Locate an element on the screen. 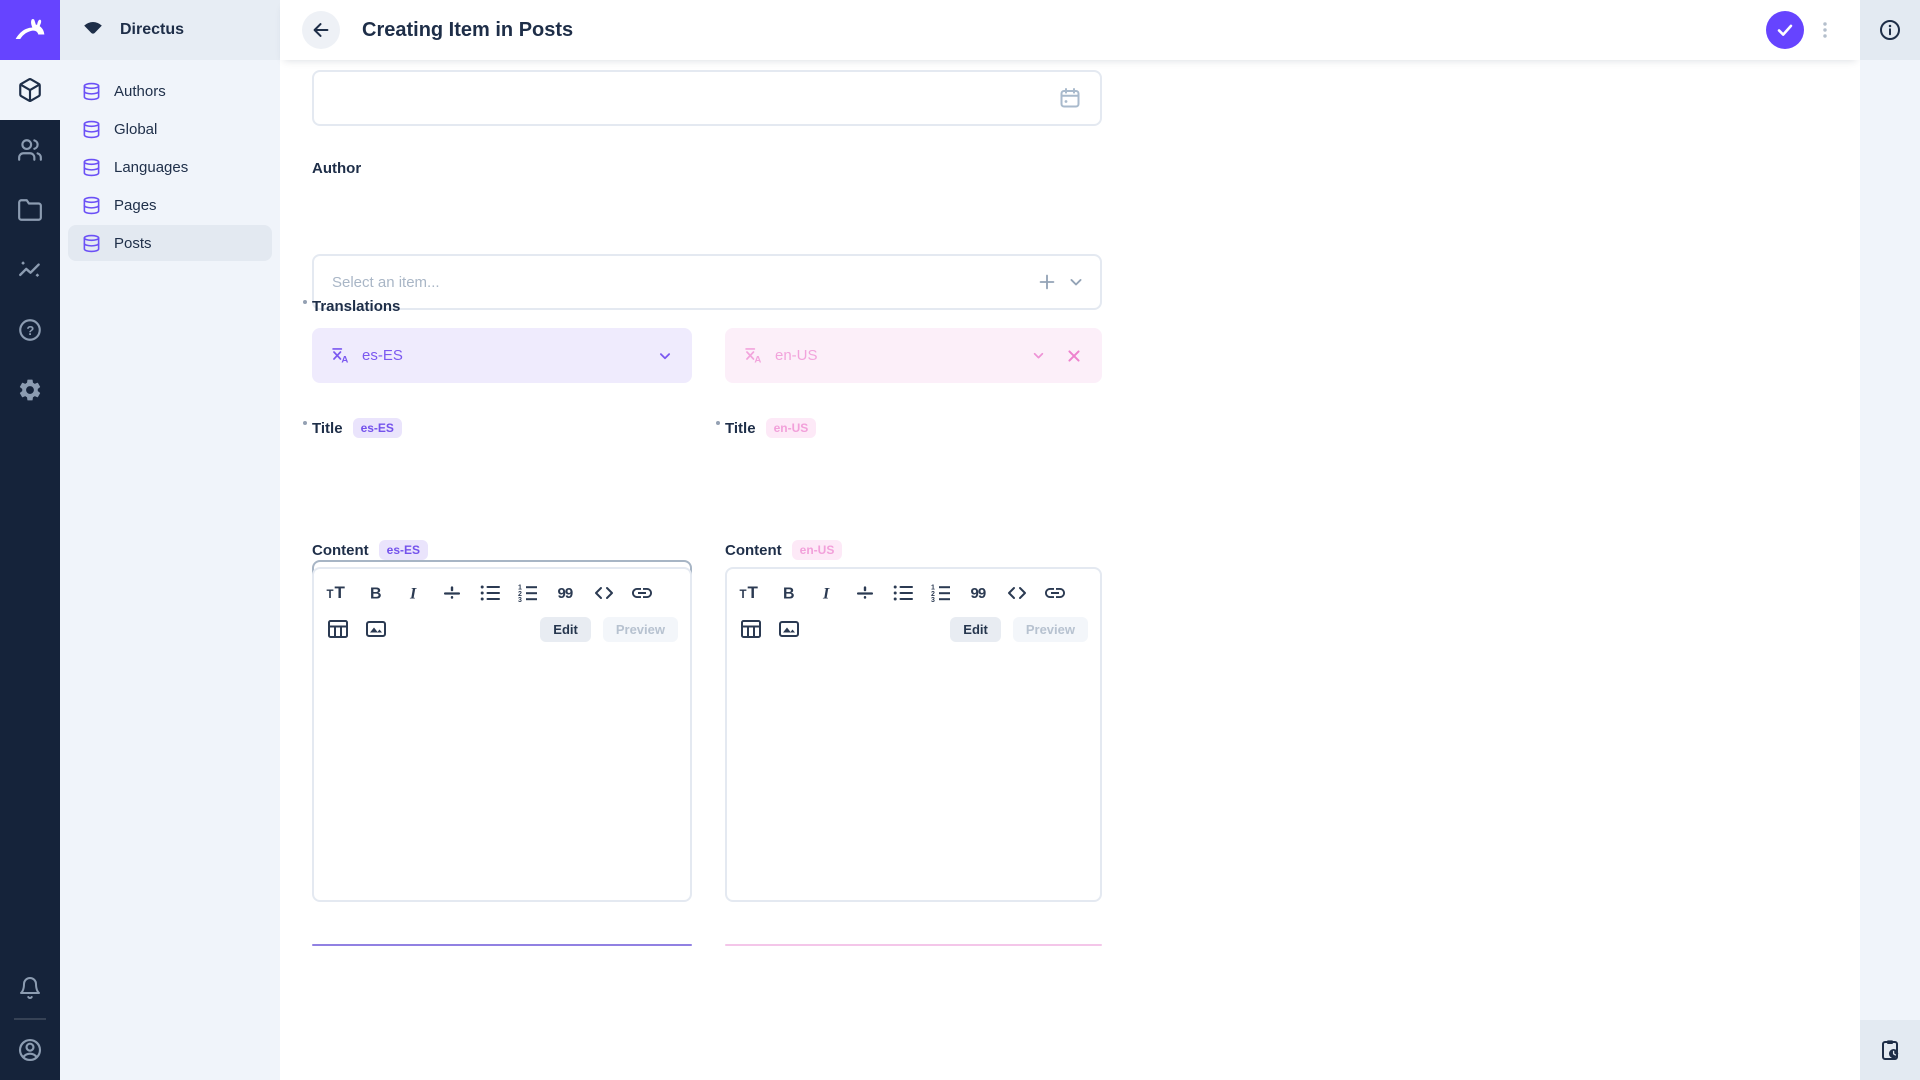  content-label-row-en: Content en-US is located at coordinates (784, 550).